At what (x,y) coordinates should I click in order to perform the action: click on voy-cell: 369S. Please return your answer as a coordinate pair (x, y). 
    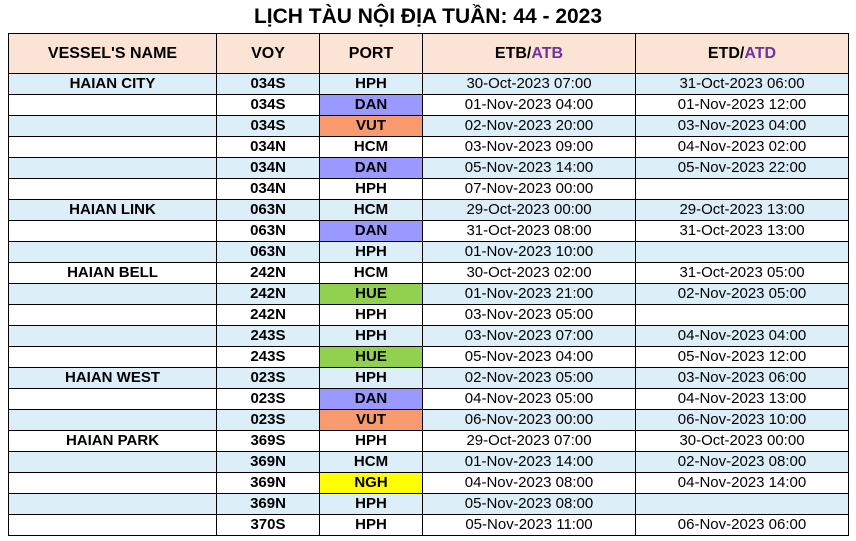
    Looking at the image, I should click on (268, 441).